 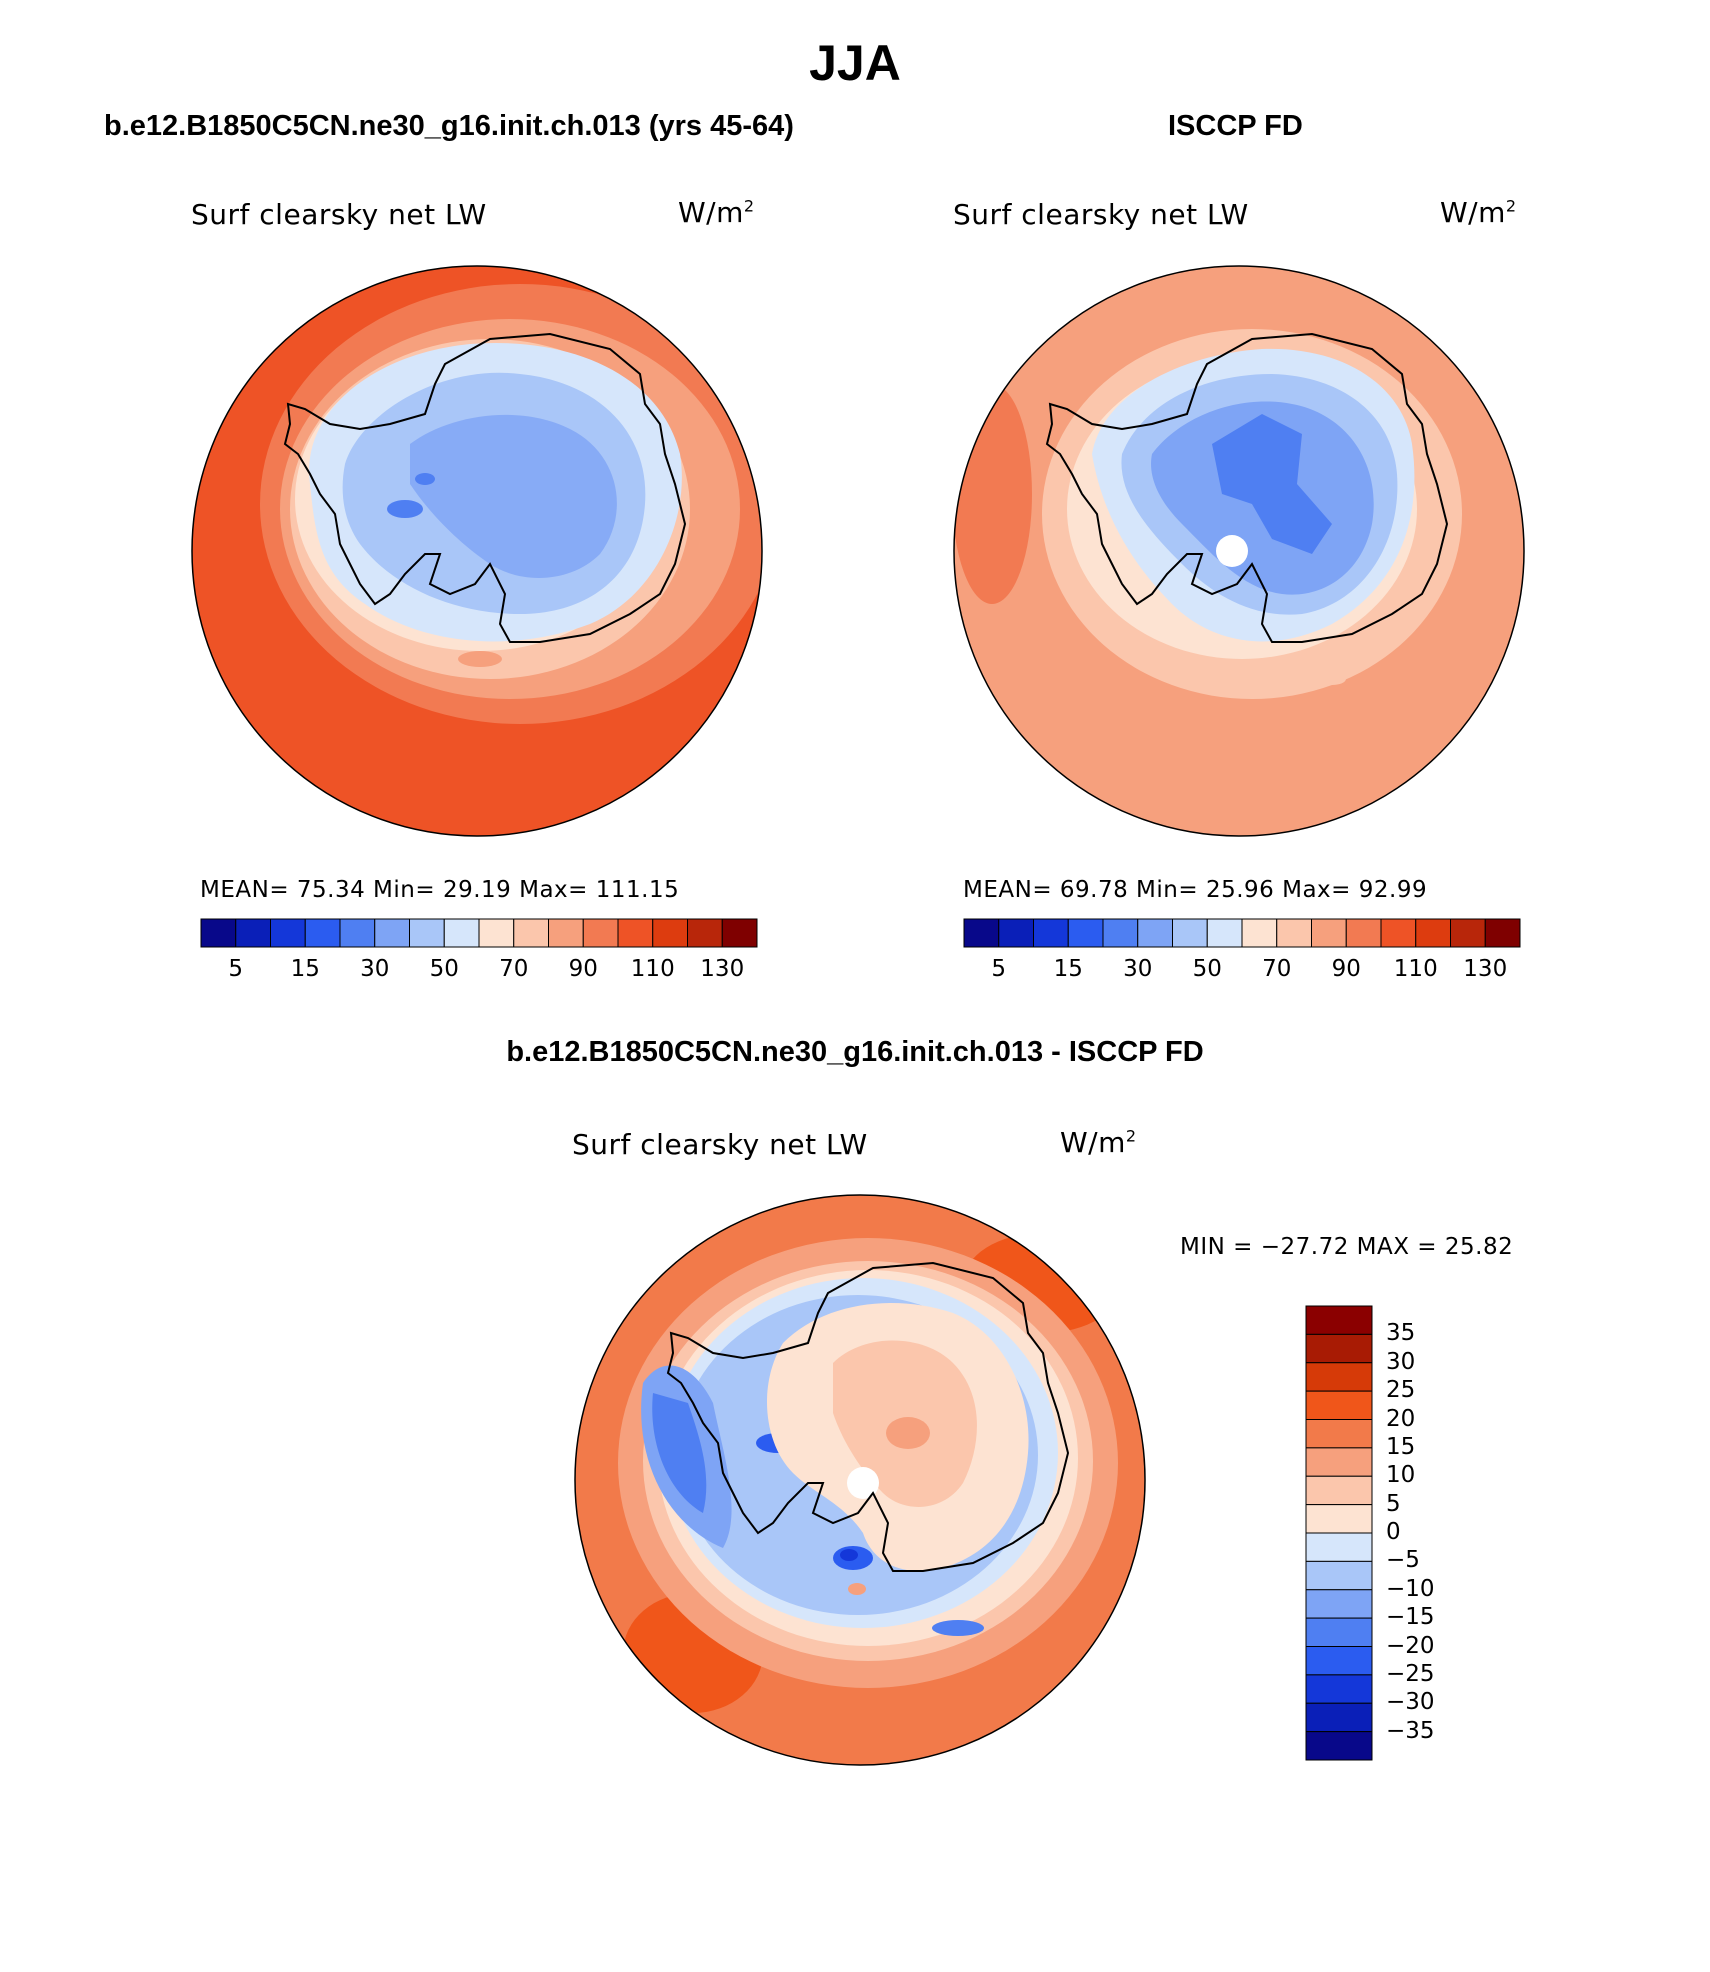 I want to click on panel2-field-contours, so click(x=1239, y=551).